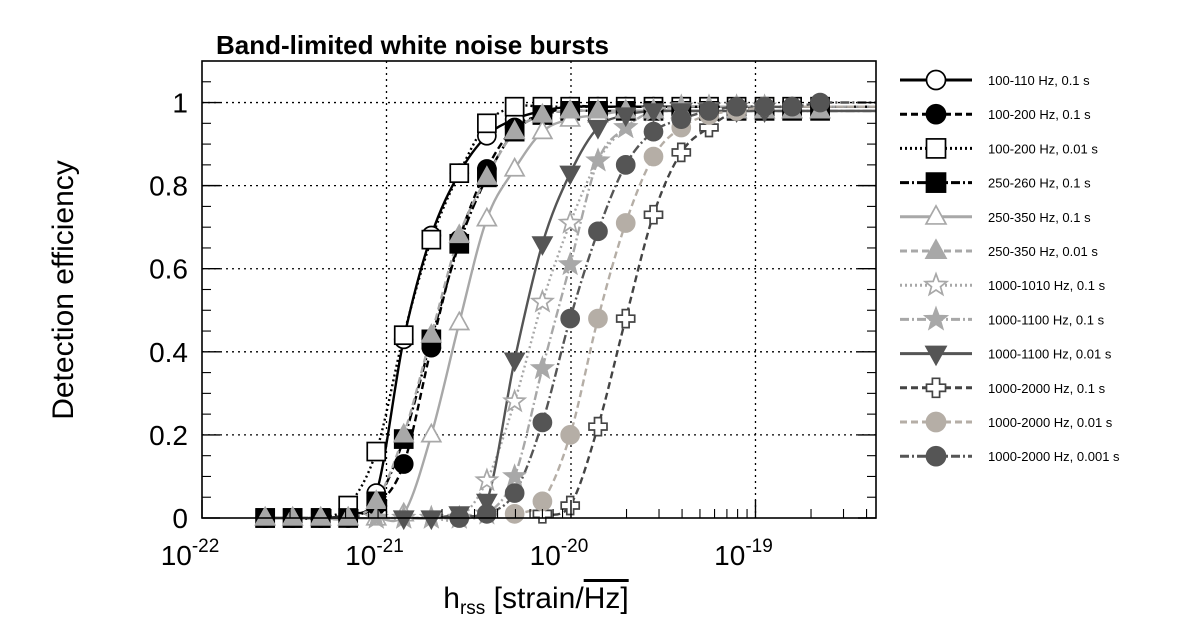 The height and width of the screenshot is (625, 1181). What do you see at coordinates (1039, 80) in the screenshot?
I see `legend-label: 100-110 Hz, 0.1 s` at bounding box center [1039, 80].